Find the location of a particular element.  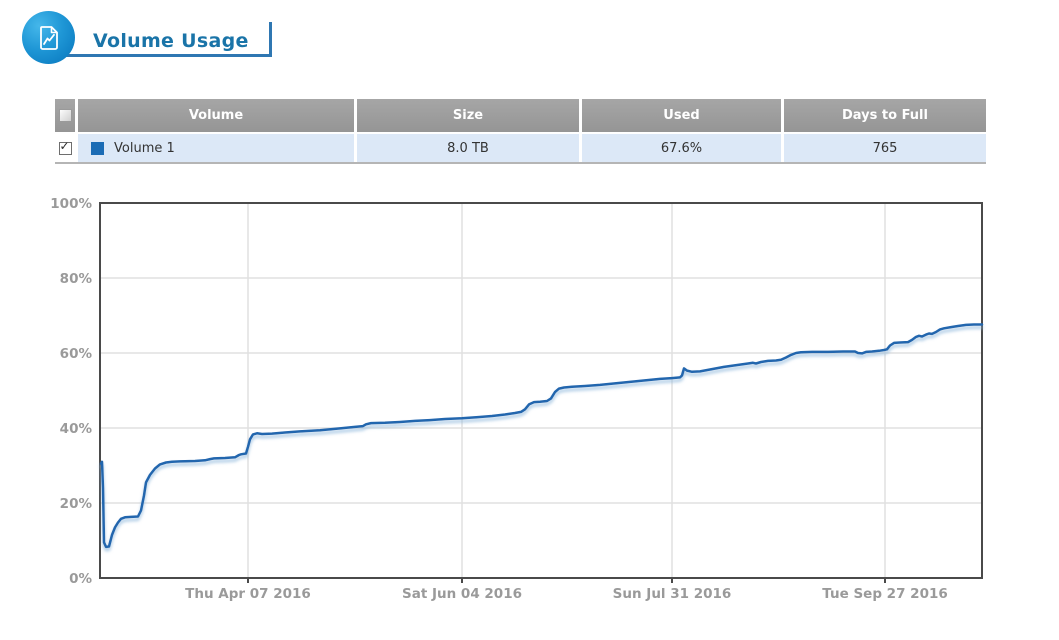

table-row: ✓ Volume 1 8.0 TB 67.6% 765 is located at coordinates (520, 148).